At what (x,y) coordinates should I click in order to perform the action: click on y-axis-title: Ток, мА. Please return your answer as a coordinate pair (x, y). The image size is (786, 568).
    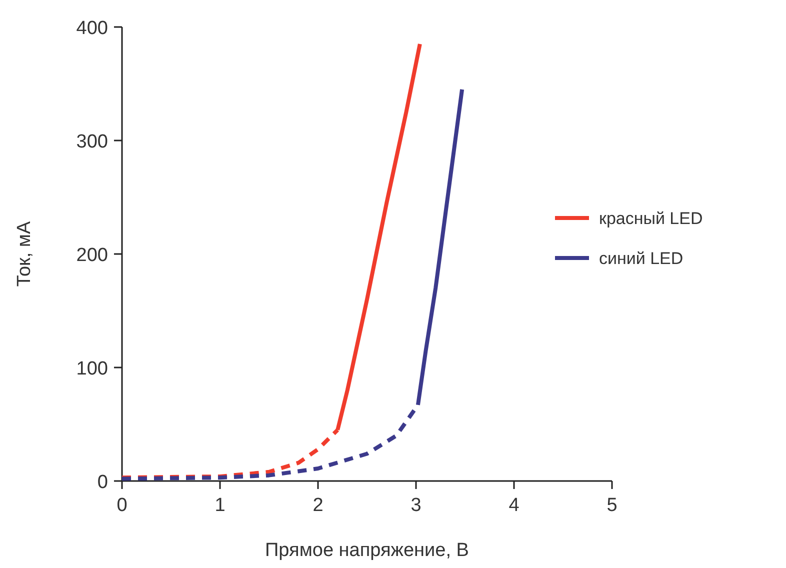
    Looking at the image, I should click on (24, 254).